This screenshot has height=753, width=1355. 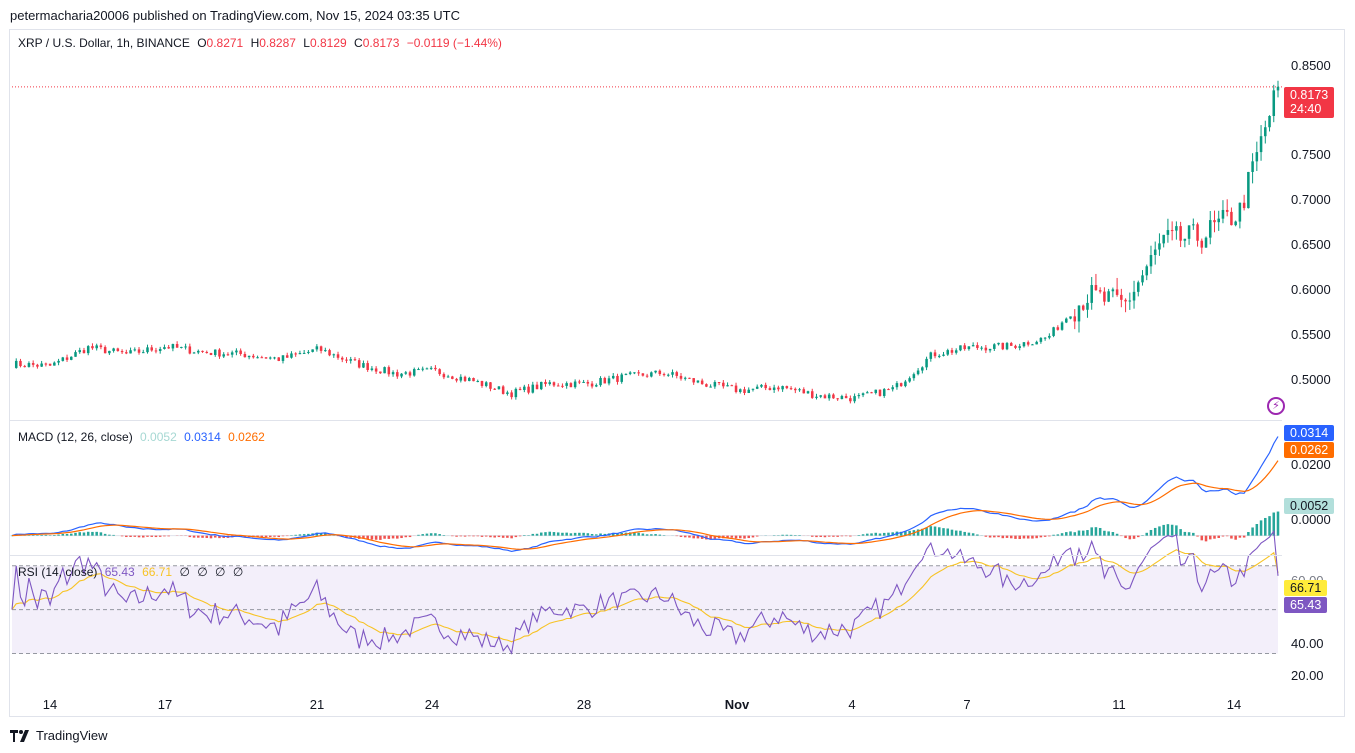 I want to click on macd-hist-value: 0.0052, so click(x=158, y=437).